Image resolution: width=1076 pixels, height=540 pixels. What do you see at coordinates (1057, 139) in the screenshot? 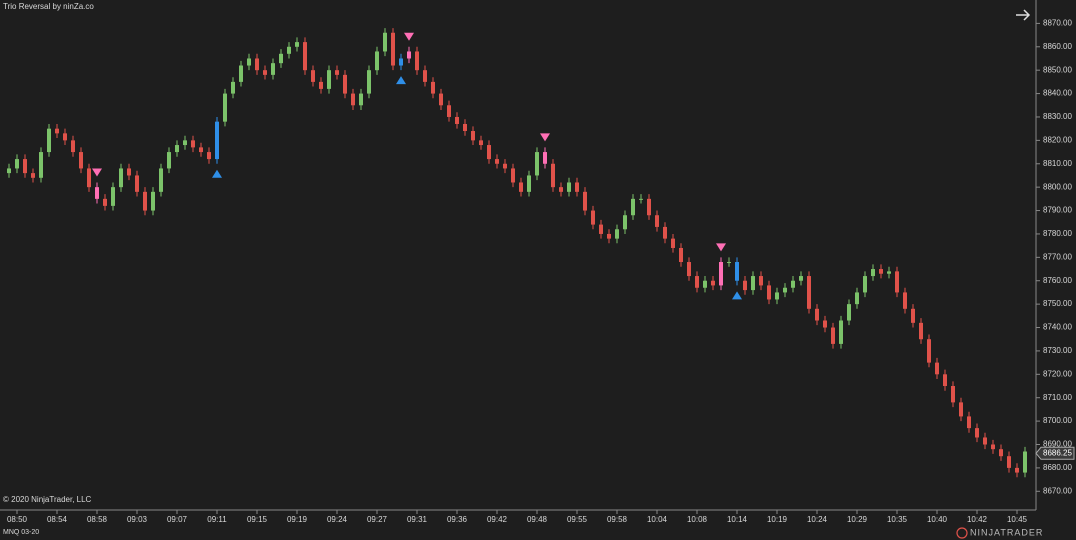
I see `y-tick-label: 8820.00` at bounding box center [1057, 139].